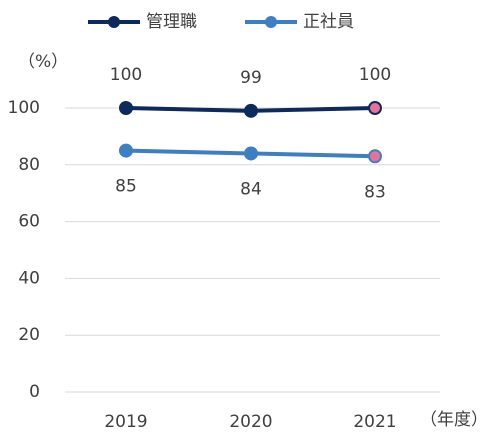  Describe the element at coordinates (29, 222) in the screenshot. I see `y-tick-label: 60` at that location.